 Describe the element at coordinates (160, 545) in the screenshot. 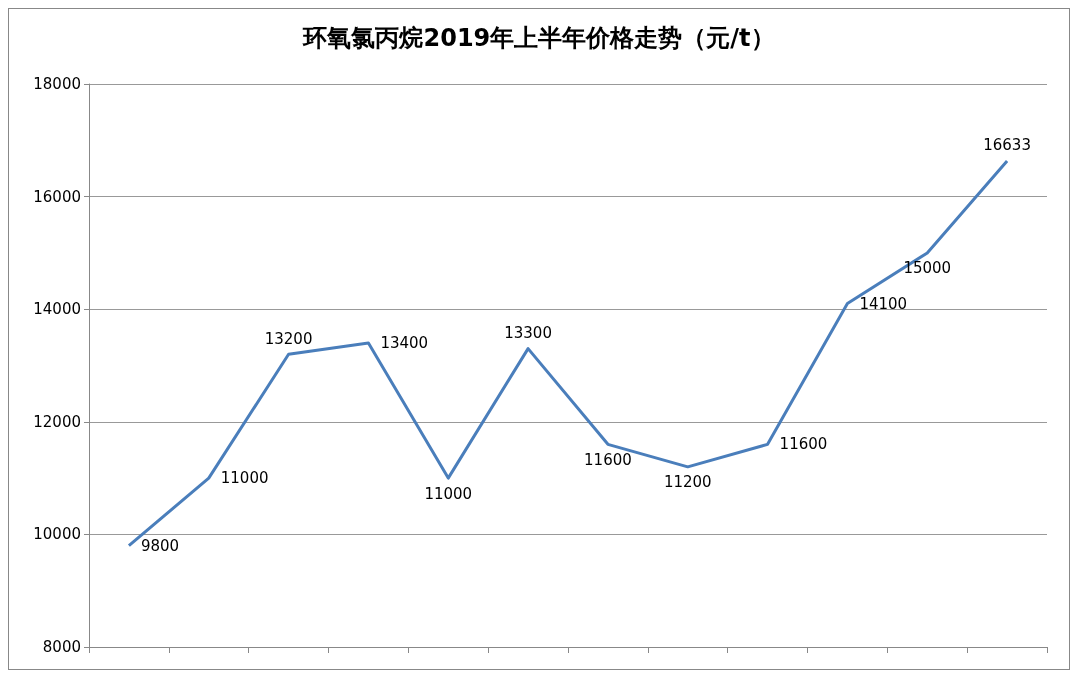

I see `data-label: 9800` at that location.